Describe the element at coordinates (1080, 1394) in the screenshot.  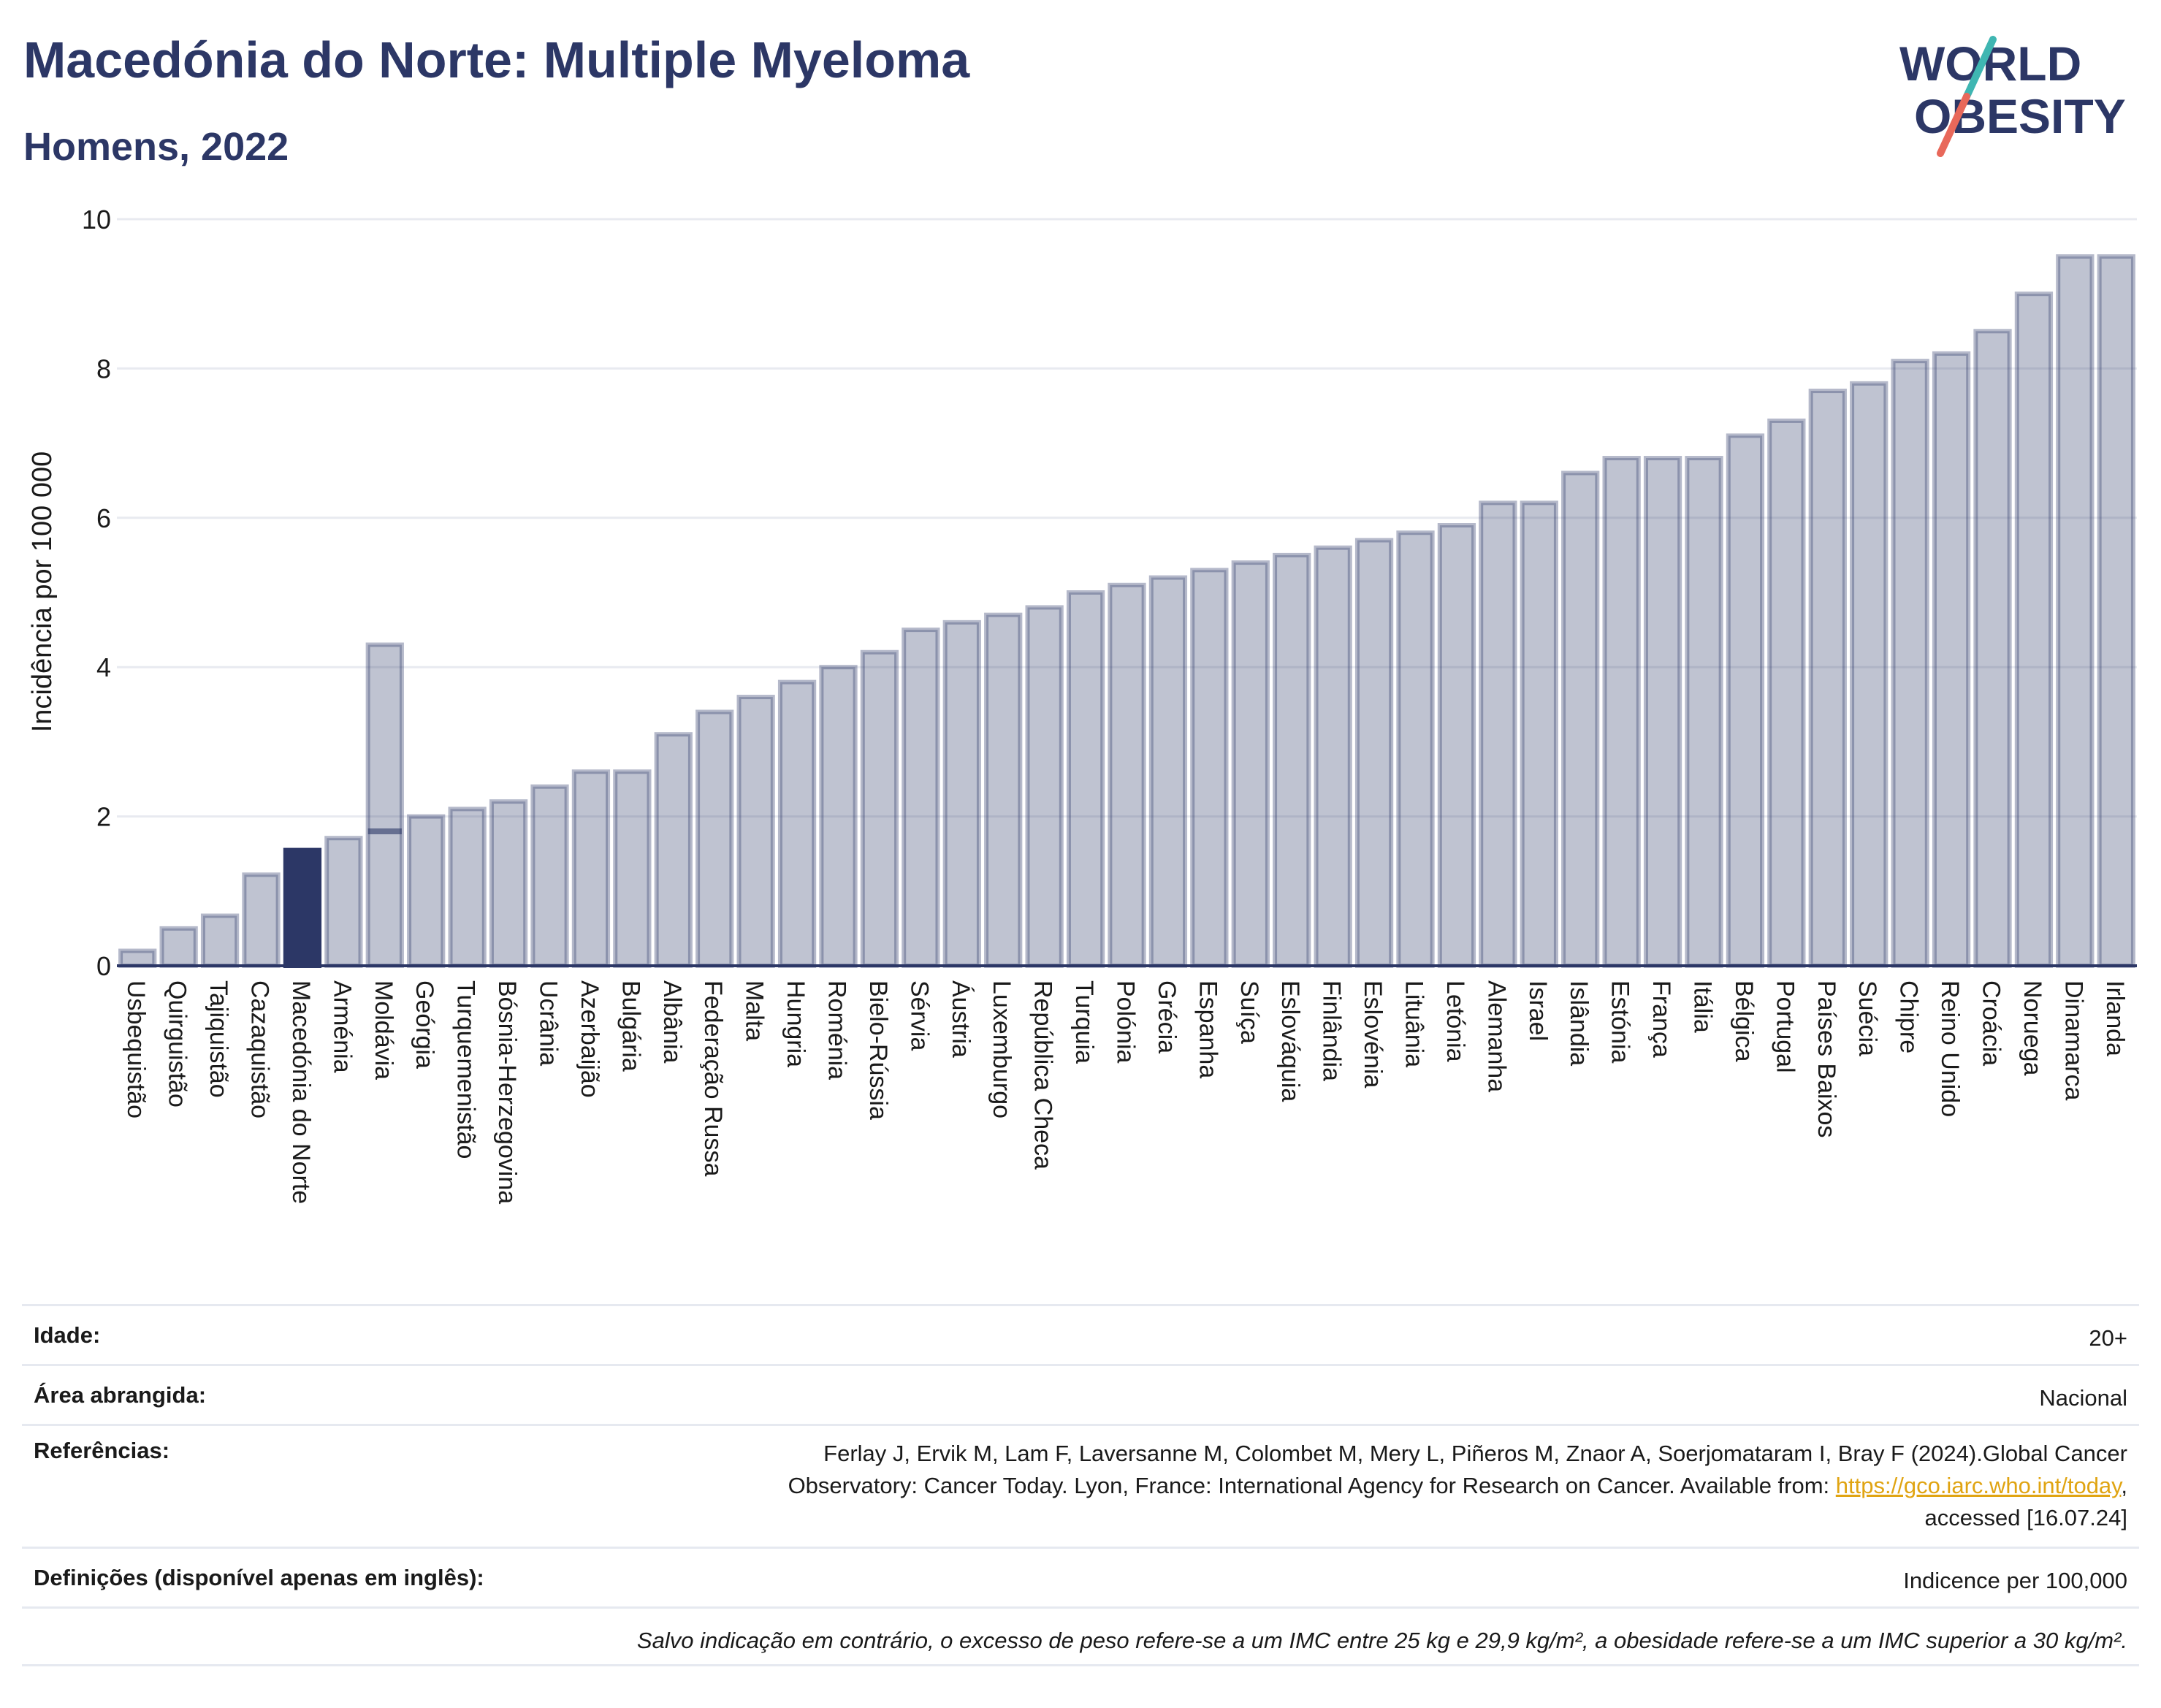
I see `info-row-area: Área abrangida: Nacional` at that location.